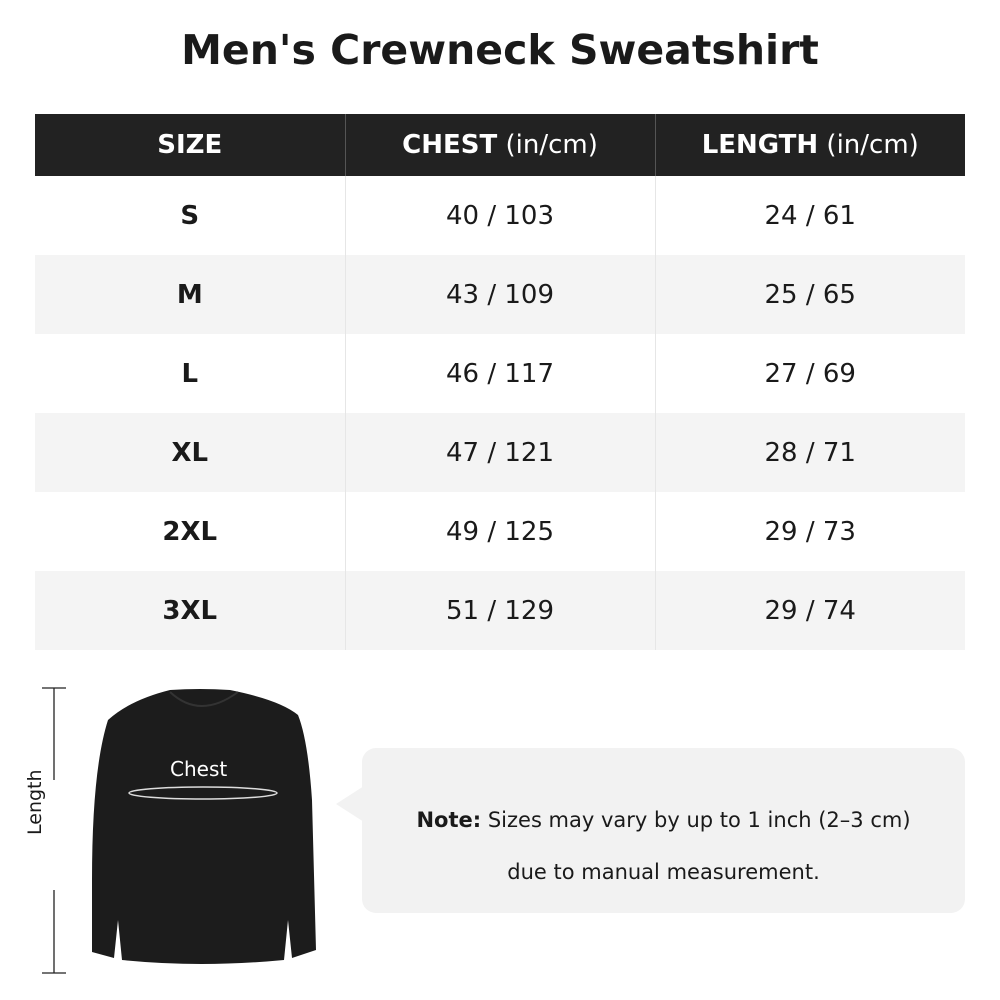 The image size is (1000, 1000). I want to click on table-header-row: SIZE CHEST (in/cm) LENGTH (in/cm), so click(500, 145).